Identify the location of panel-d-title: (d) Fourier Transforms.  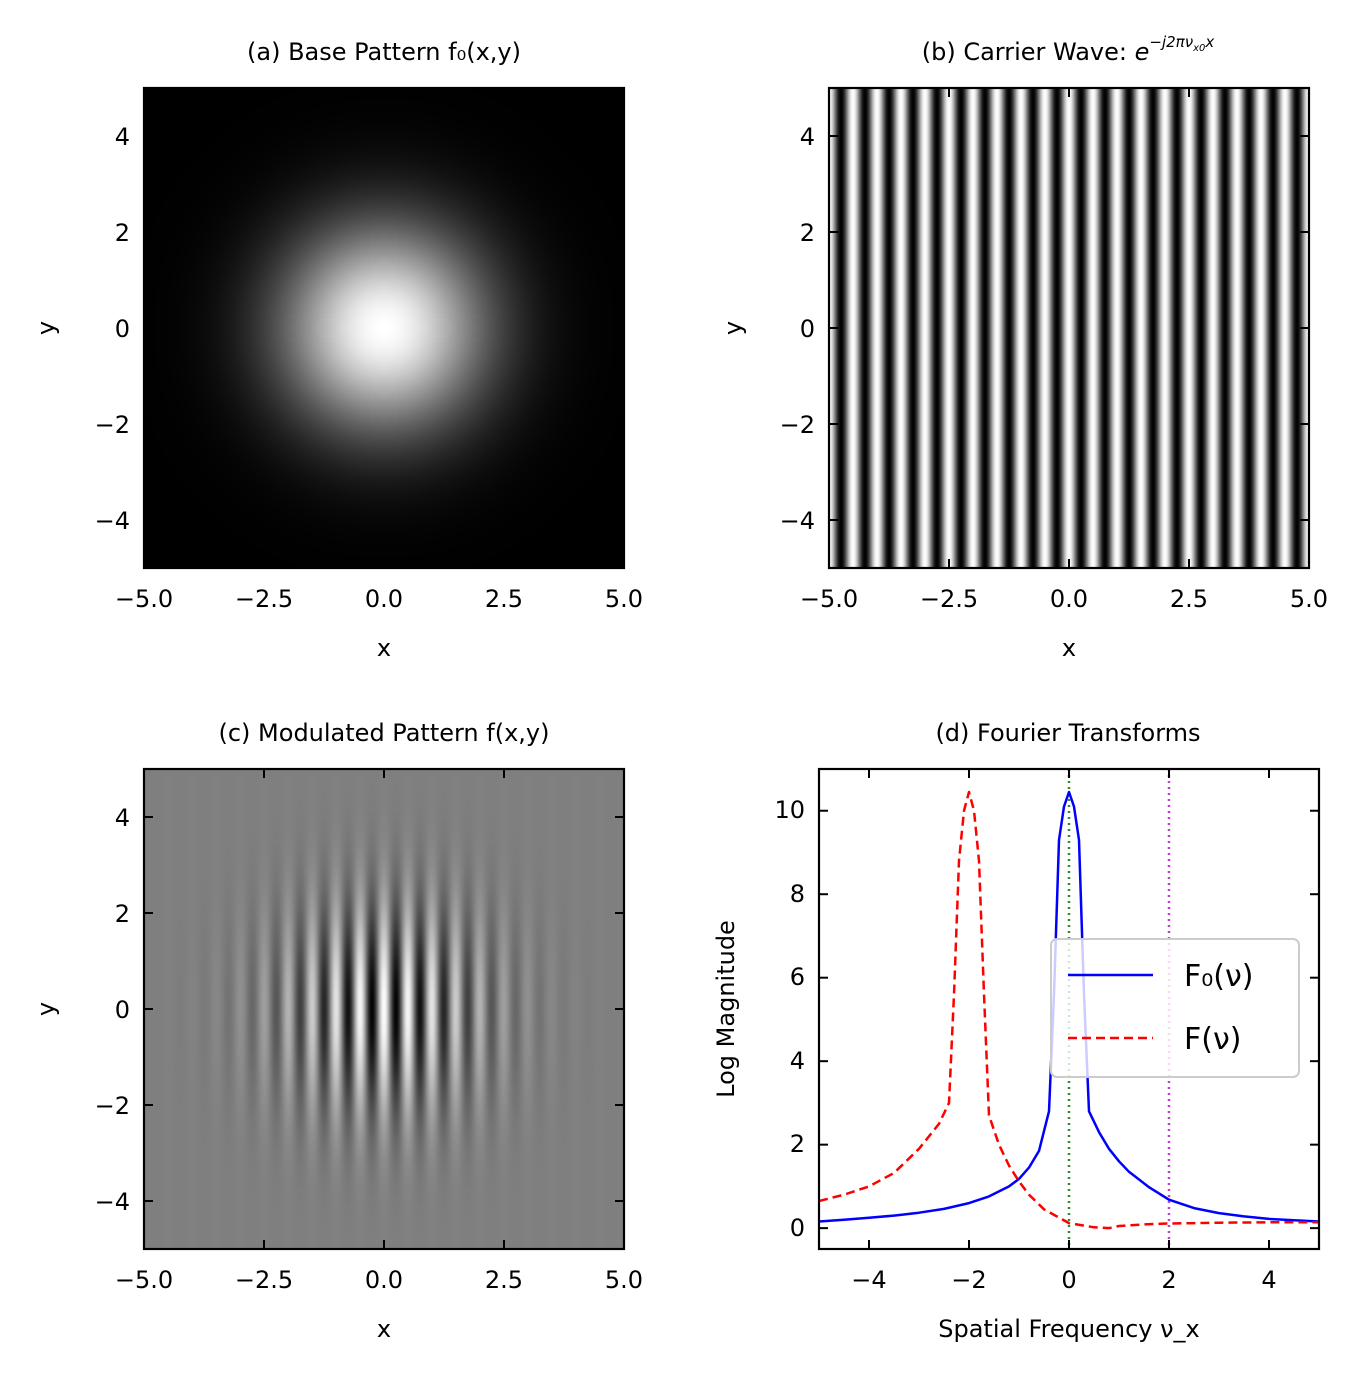
(1067, 733).